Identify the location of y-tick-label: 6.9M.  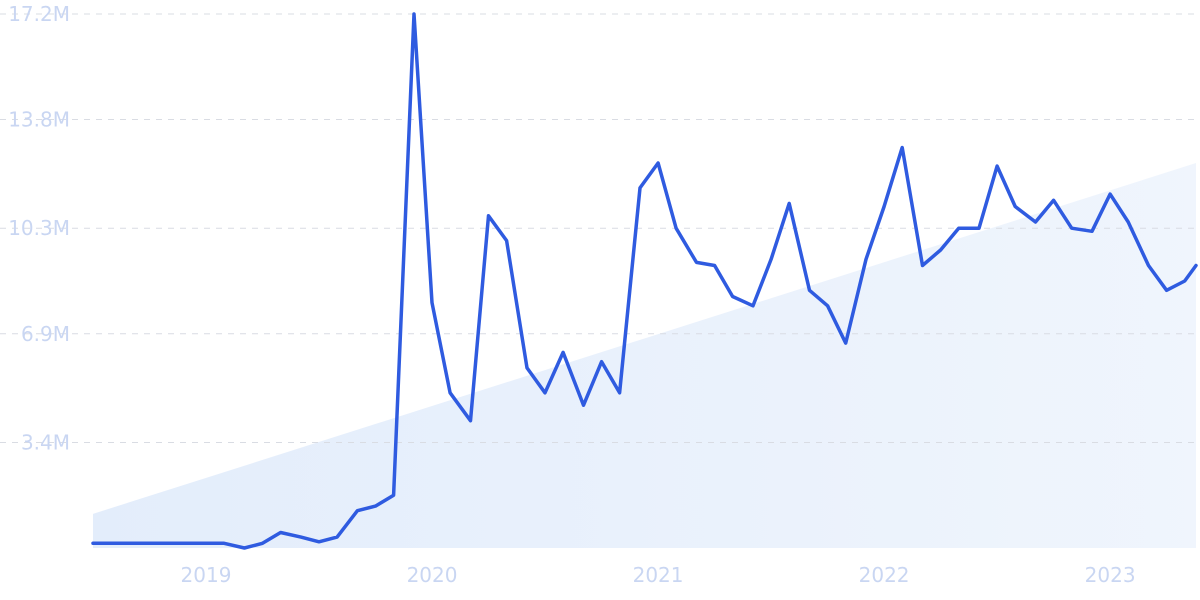
(45, 334).